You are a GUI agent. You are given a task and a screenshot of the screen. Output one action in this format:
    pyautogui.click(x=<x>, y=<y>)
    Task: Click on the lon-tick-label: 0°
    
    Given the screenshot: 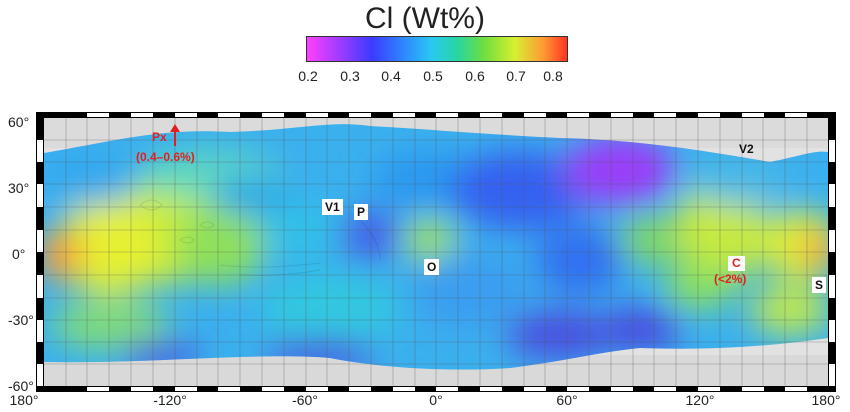 What is the action you would take?
    pyautogui.click(x=436, y=400)
    